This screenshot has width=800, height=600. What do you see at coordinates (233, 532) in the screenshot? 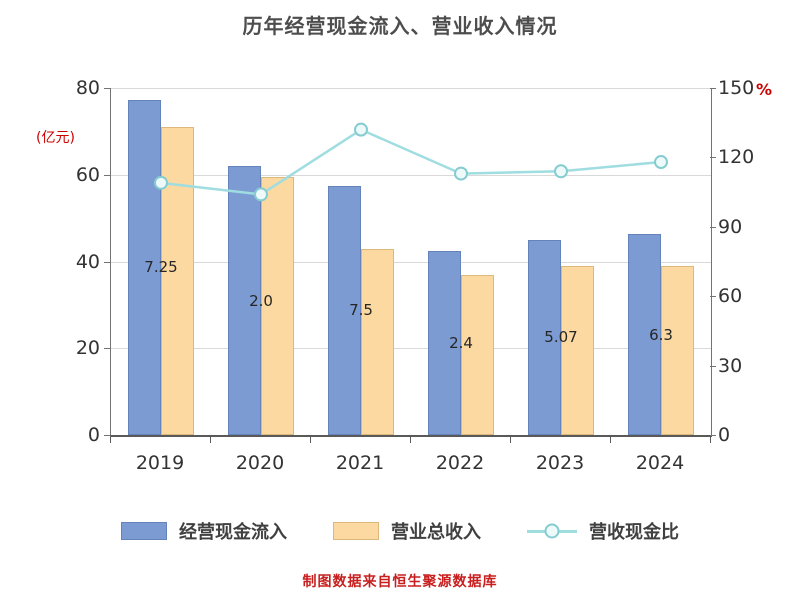
I see `legend-label: 经营现金流入` at bounding box center [233, 532].